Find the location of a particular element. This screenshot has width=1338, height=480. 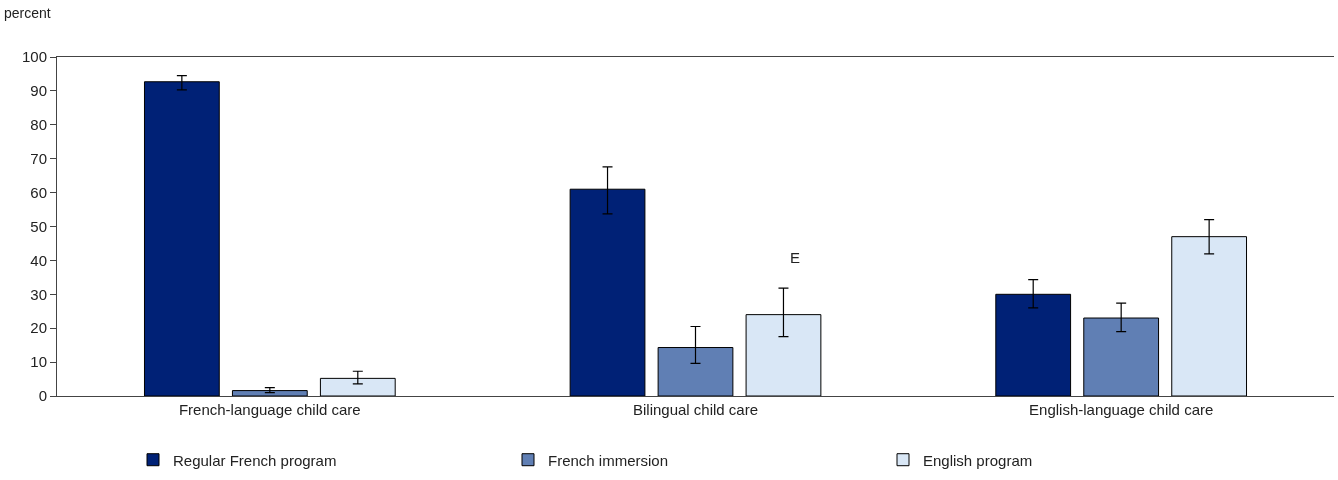

y-tick-label: 10 is located at coordinates (38, 362).